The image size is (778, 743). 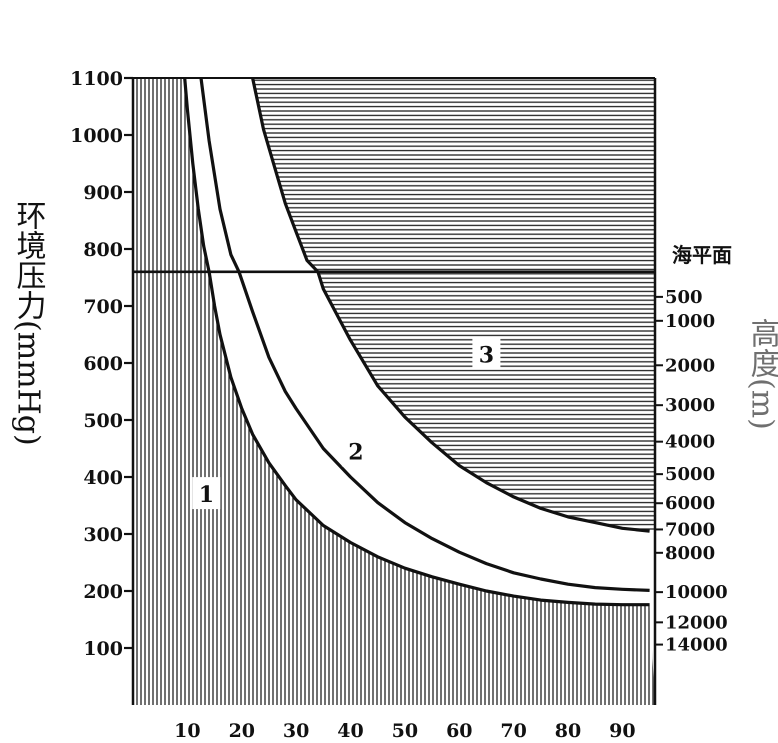 I want to click on y-axis: 100 200 300 400 500 600 700 800 900 1000 1100, so click(x=101, y=364).